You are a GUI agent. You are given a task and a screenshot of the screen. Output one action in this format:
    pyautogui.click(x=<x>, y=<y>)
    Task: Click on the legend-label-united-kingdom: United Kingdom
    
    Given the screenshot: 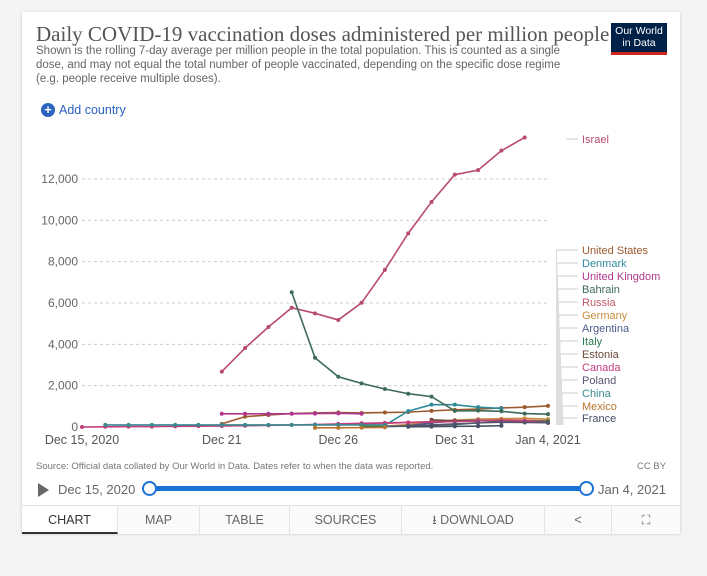 What is the action you would take?
    pyautogui.click(x=621, y=277)
    